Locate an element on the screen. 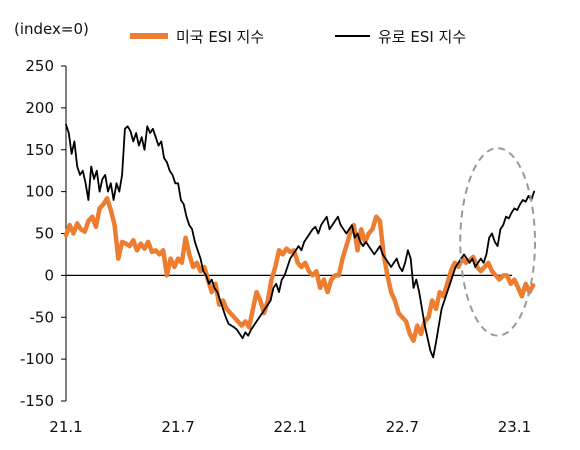 The height and width of the screenshot is (450, 580). highlight-dashed-ellipse is located at coordinates (498, 242).